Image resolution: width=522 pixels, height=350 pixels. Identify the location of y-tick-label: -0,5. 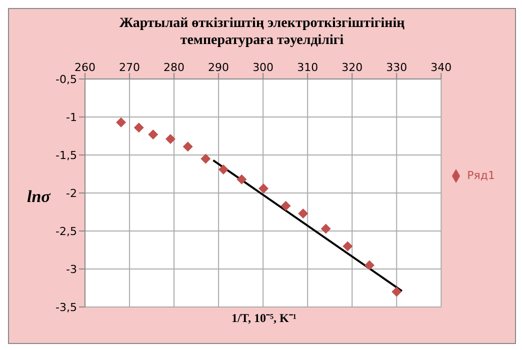
(66, 79).